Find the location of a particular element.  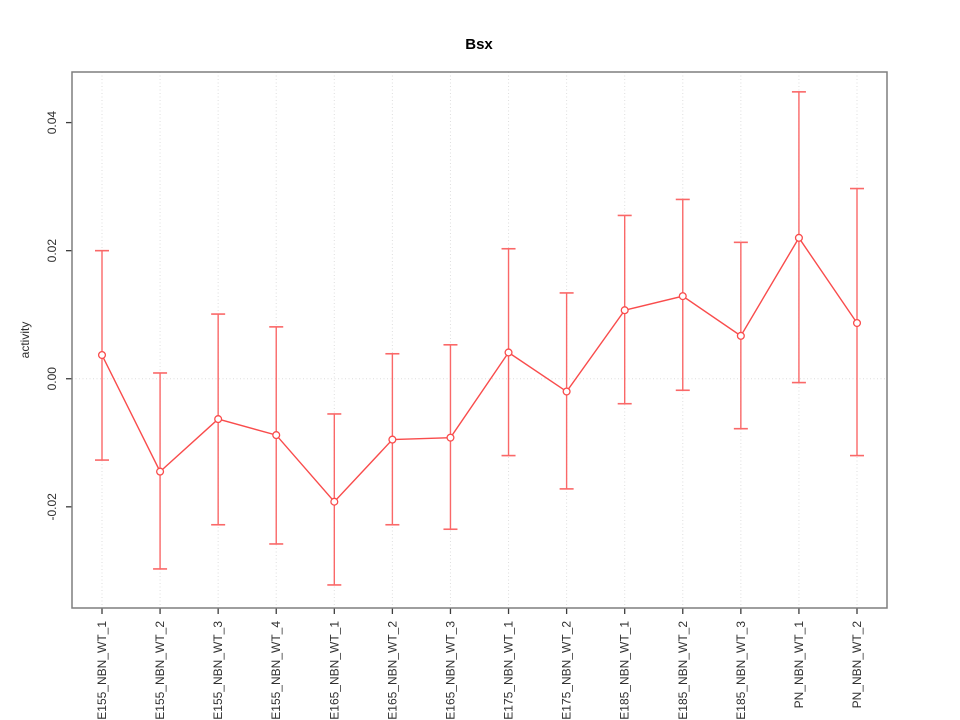

x-tick-label: E165_NBN_WT_2 is located at coordinates (392, 670).